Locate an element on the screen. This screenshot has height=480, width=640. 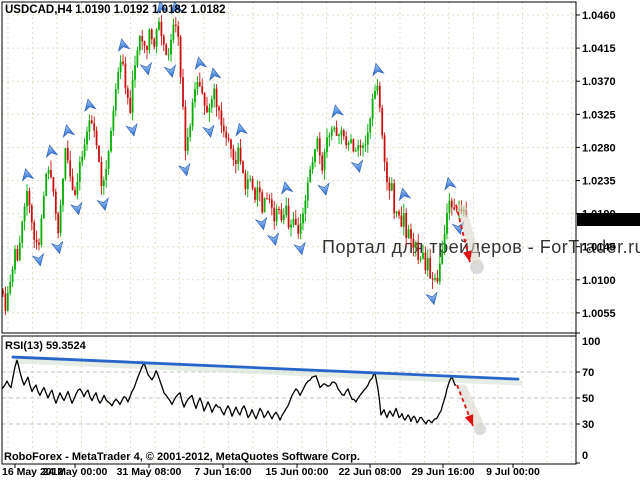
rsi-line is located at coordinates (229, 392).